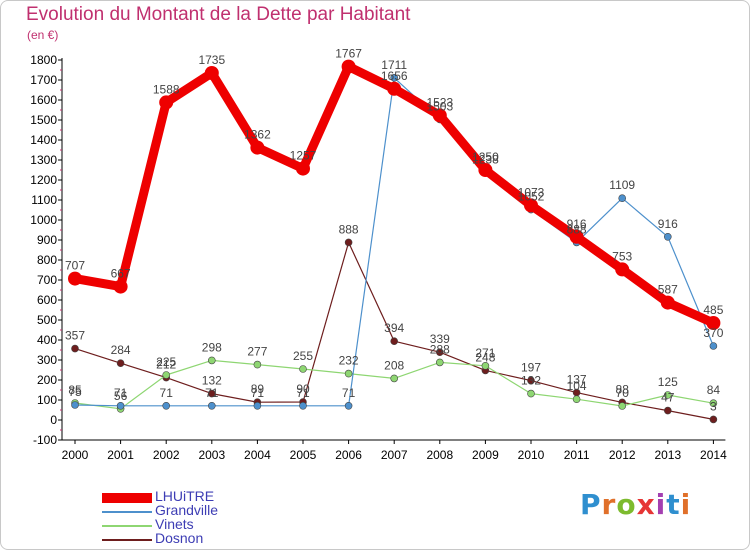 Image resolution: width=750 pixels, height=550 pixels. Describe the element at coordinates (75, 336) in the screenshot. I see `data-label: 357` at that location.